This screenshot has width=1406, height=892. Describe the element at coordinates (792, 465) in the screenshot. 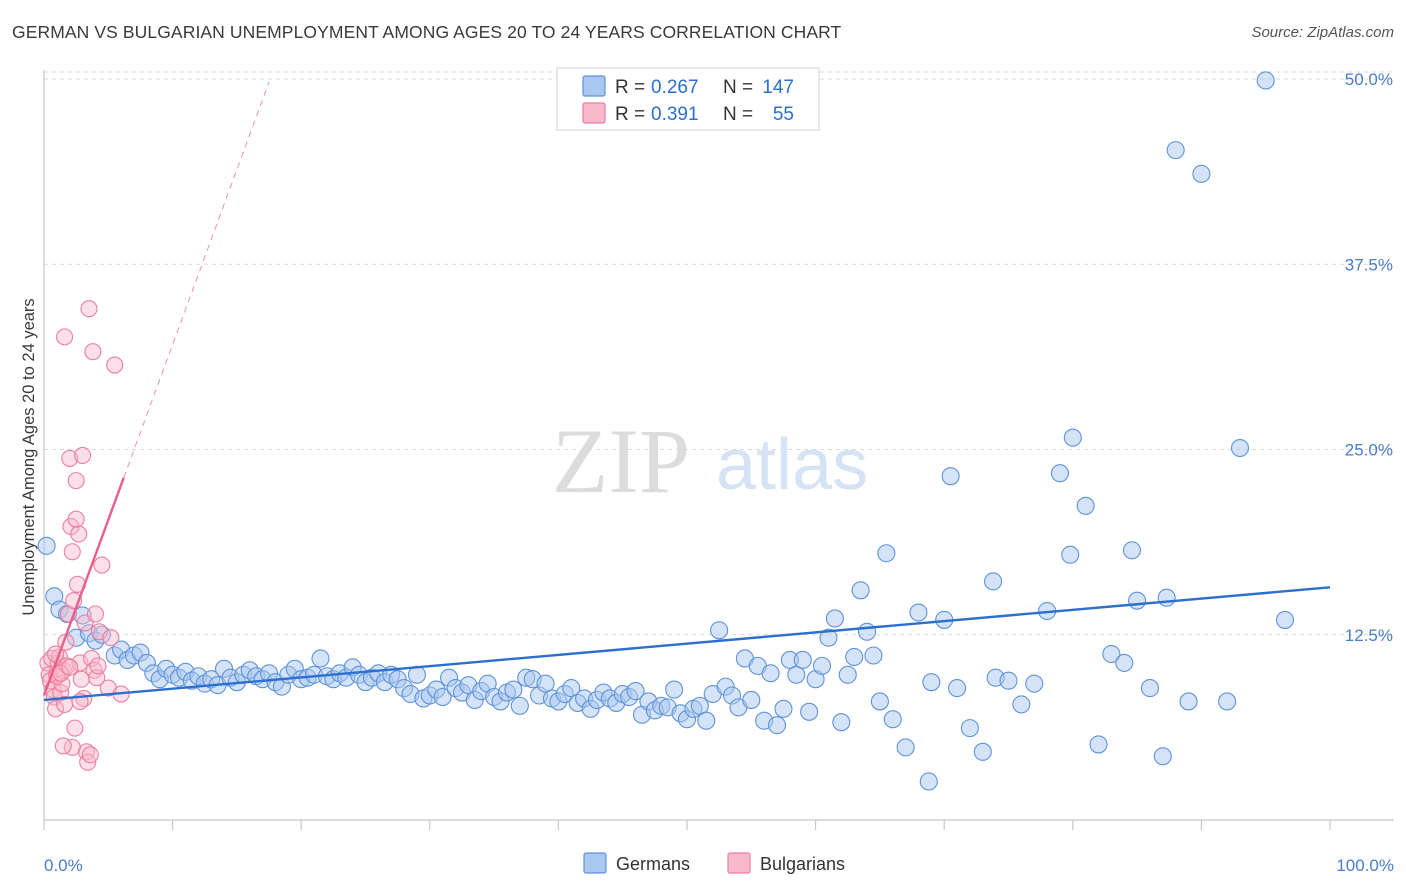

I see `watermark-atlas: atlas` at that location.